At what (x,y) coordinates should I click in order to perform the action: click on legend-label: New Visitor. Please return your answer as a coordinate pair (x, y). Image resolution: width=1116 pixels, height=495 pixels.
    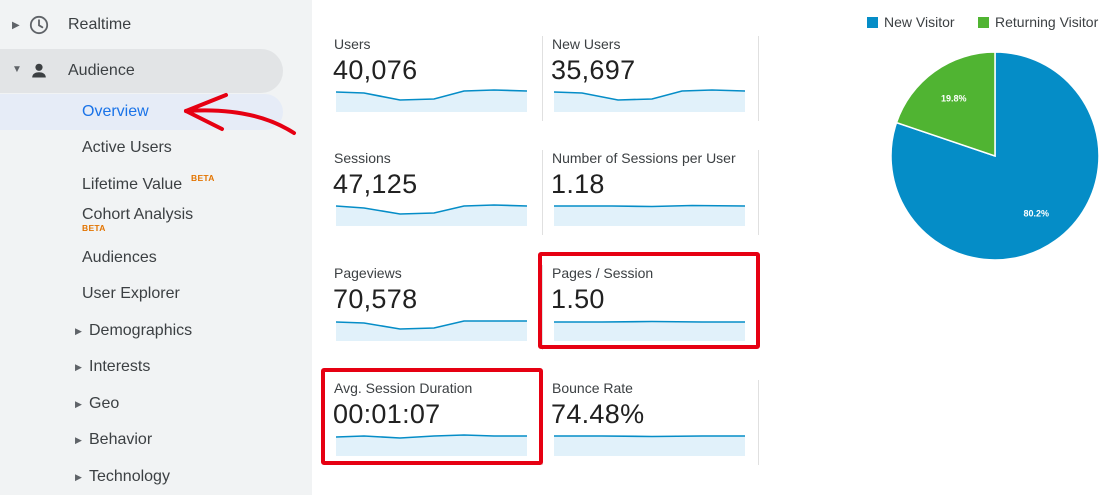
    Looking at the image, I should click on (919, 22).